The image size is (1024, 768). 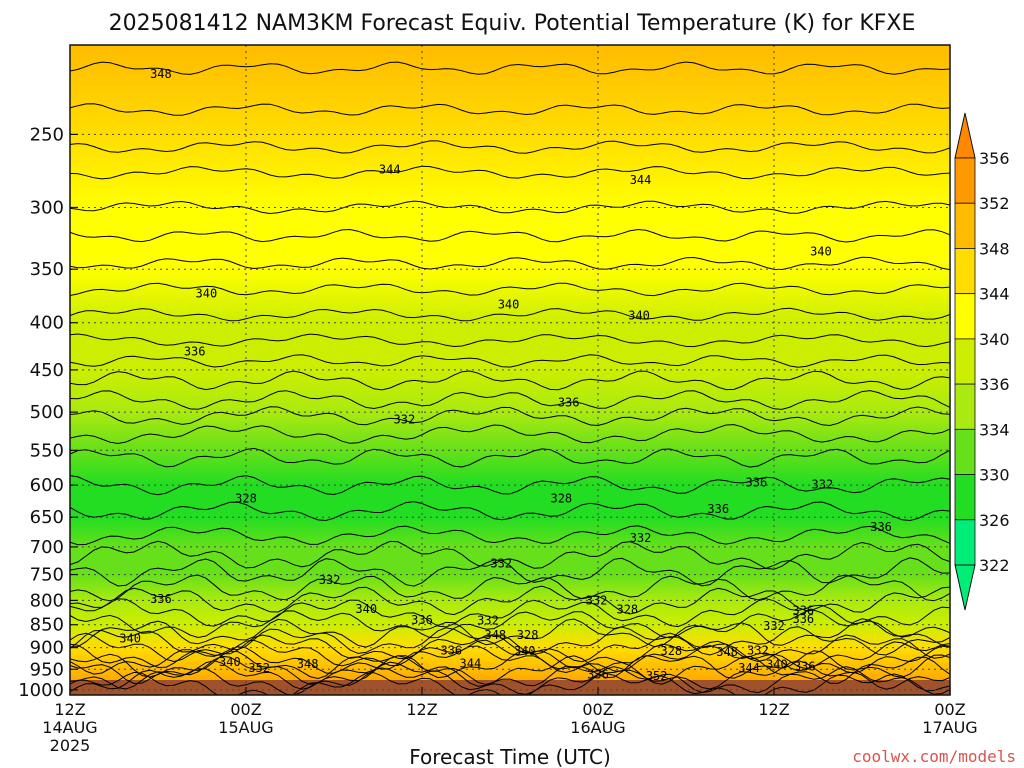 I want to click on x-tick-label: 17AUG, so click(x=949, y=727).